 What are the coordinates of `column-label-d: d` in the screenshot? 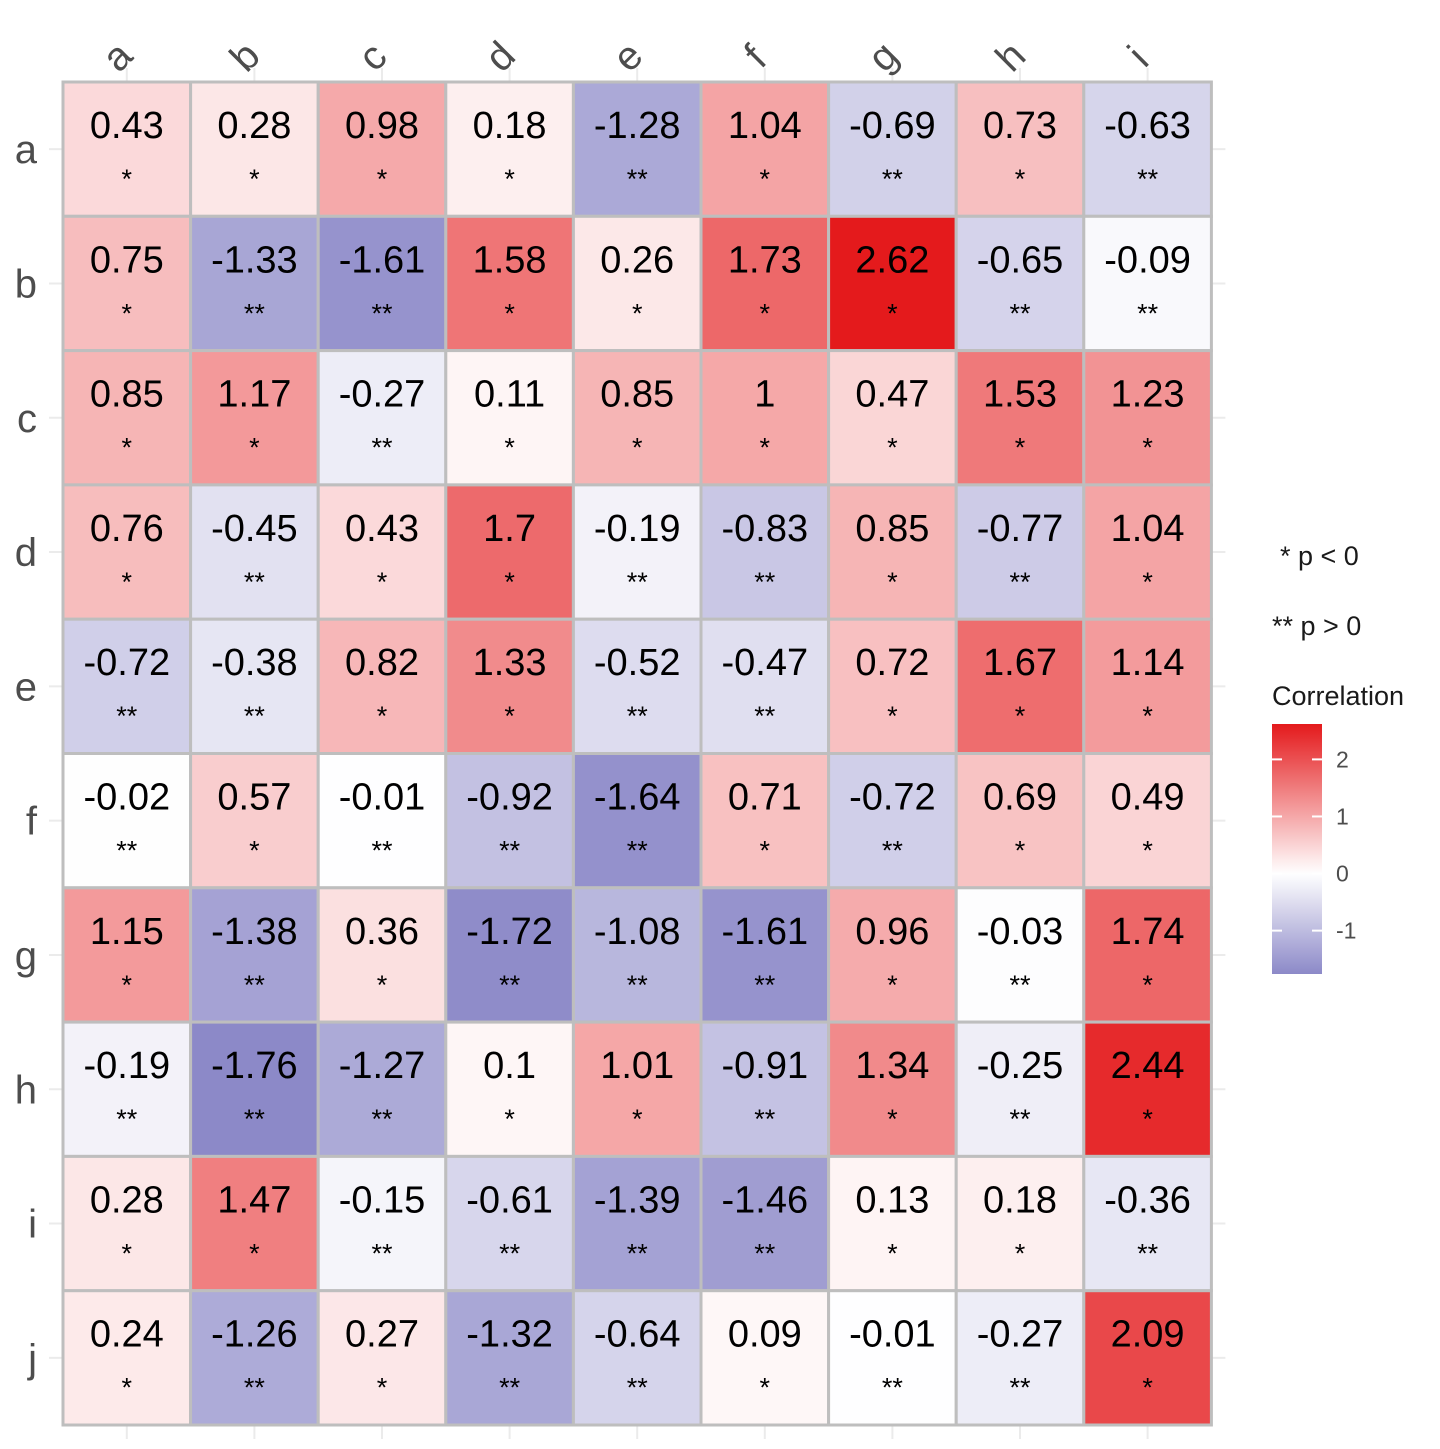 It's located at (500, 56).